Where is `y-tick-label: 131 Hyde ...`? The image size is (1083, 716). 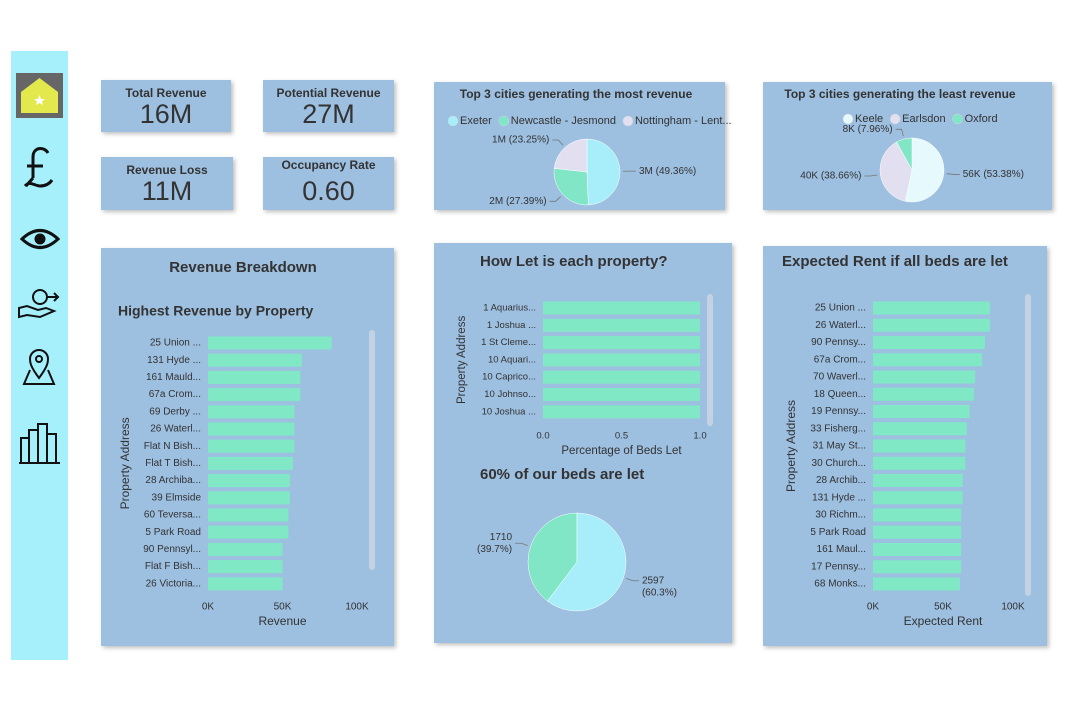
y-tick-label: 131 Hyde ... is located at coordinates (174, 360).